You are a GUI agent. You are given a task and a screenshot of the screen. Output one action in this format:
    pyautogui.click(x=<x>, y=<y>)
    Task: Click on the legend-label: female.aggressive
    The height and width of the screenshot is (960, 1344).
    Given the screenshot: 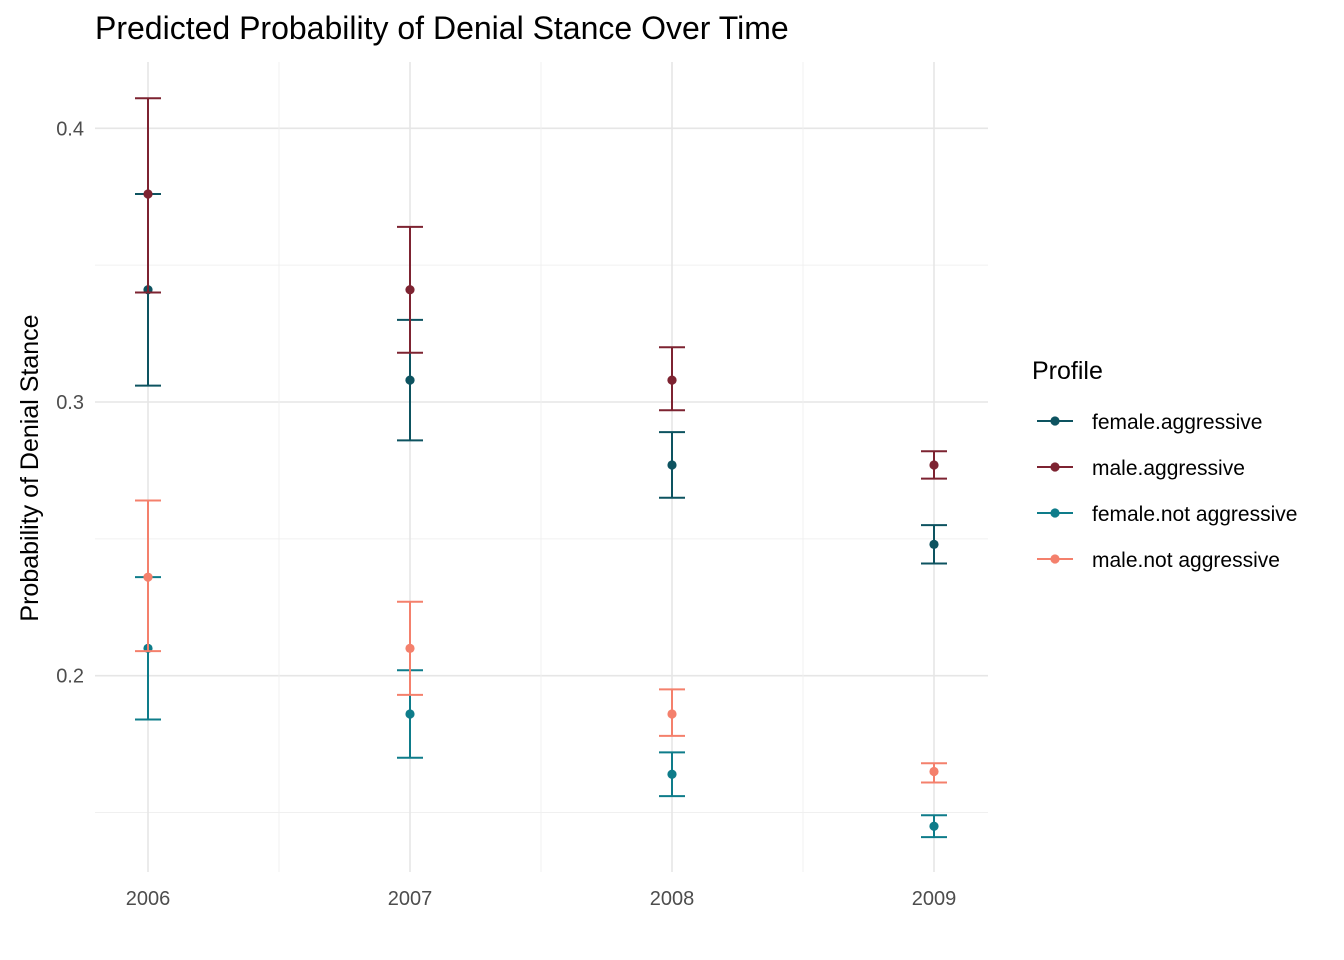 What is the action you would take?
    pyautogui.click(x=1177, y=422)
    